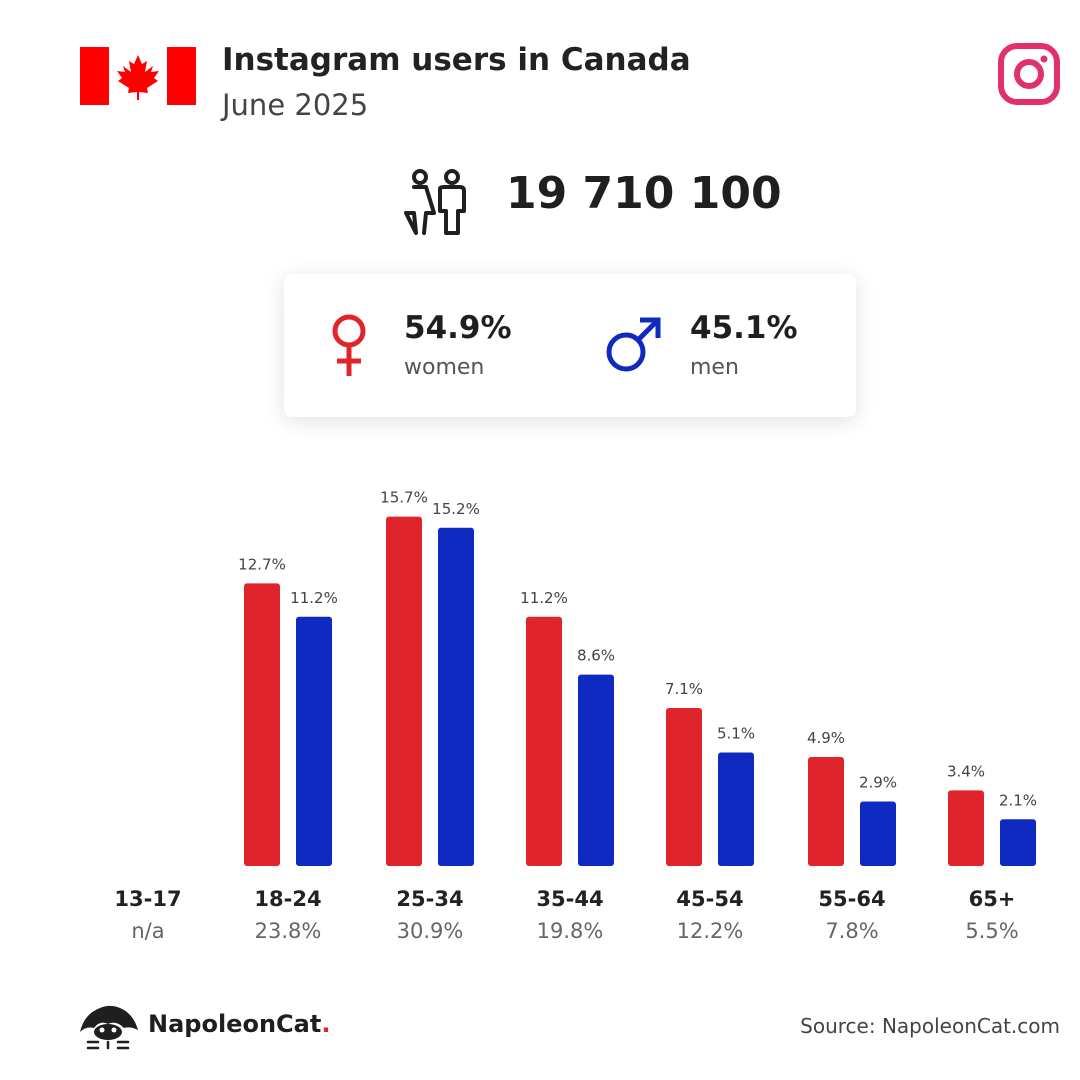 The width and height of the screenshot is (1080, 1080). What do you see at coordinates (456, 696) in the screenshot?
I see `bar-25-34-s1` at bounding box center [456, 696].